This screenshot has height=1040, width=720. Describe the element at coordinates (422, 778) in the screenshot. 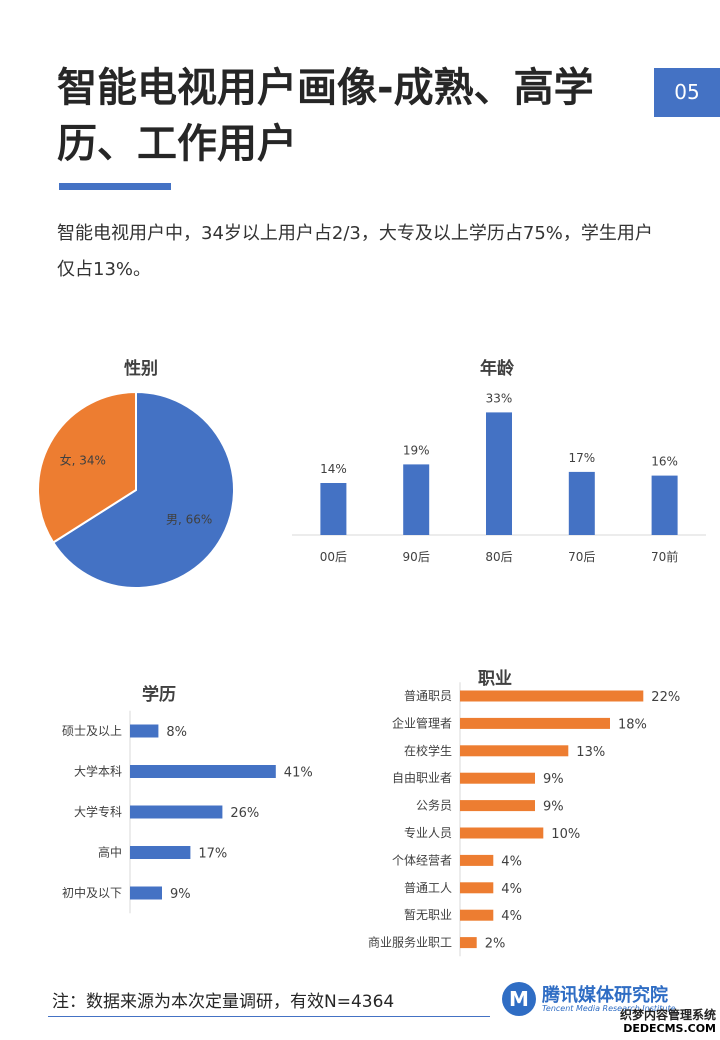

I see `occupation-tick-label: 自由职业者` at that location.